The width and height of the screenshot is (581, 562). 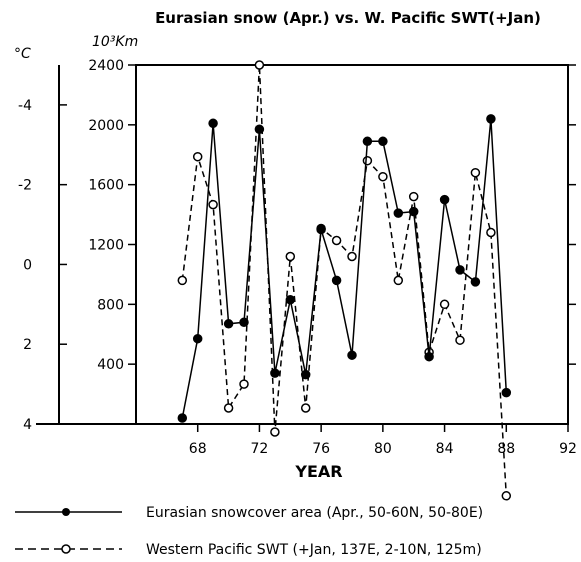 What do you see at coordinates (260, 449) in the screenshot?
I see `x-tick-label: 72` at bounding box center [260, 449].